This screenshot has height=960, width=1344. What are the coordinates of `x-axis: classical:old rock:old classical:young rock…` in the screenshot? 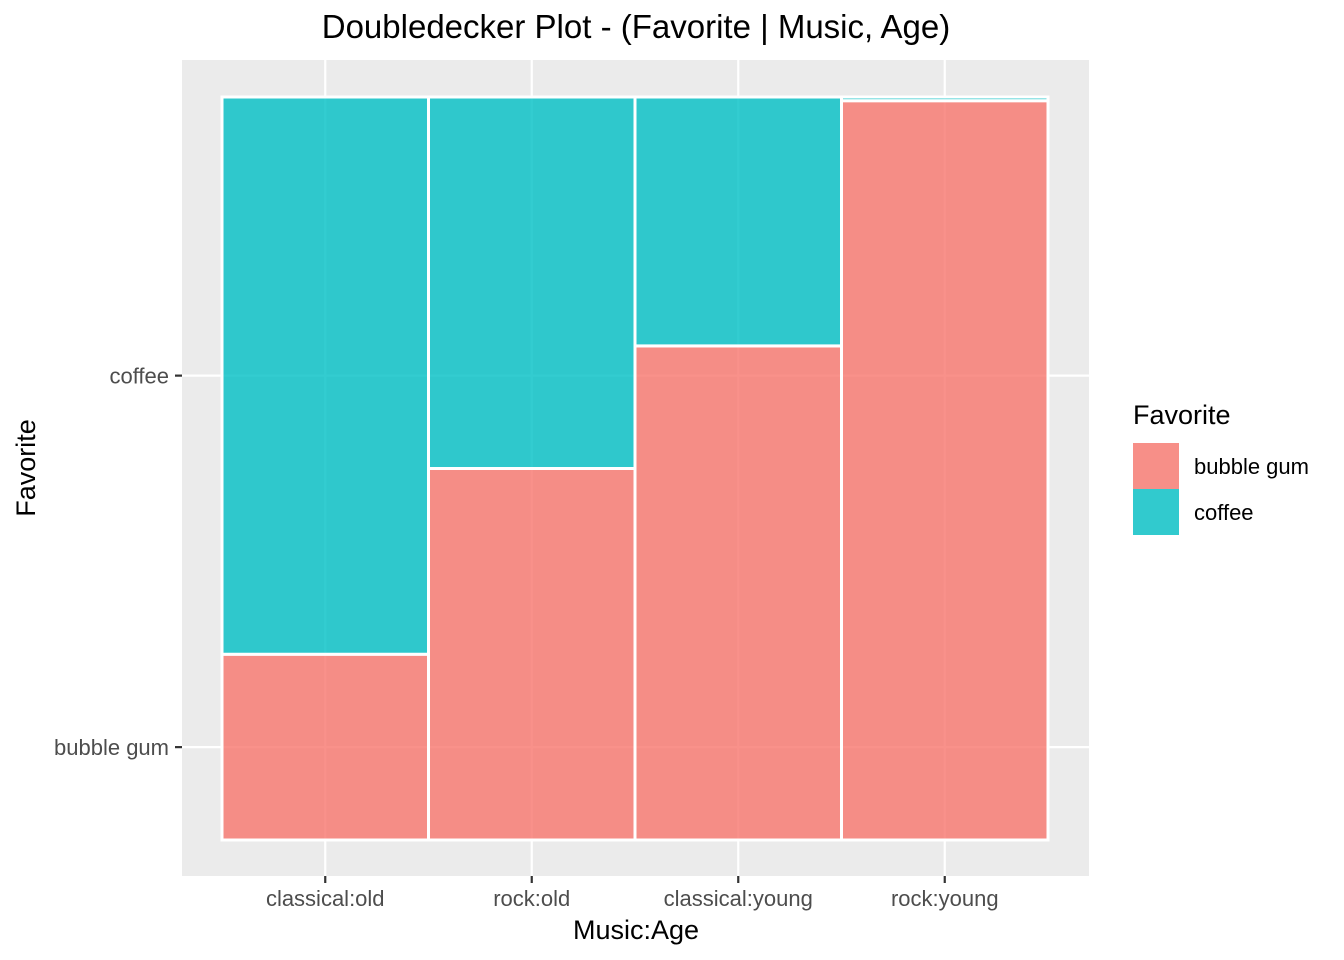 It's located at (632, 893).